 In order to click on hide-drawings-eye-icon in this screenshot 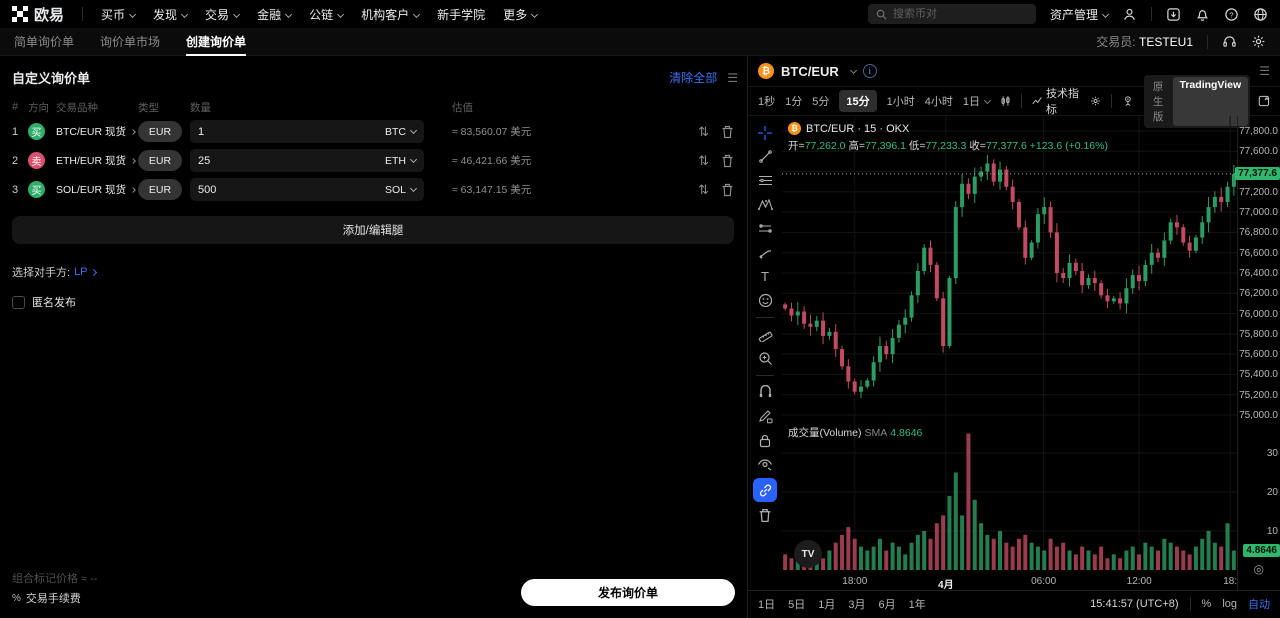, I will do `click(765, 464)`.